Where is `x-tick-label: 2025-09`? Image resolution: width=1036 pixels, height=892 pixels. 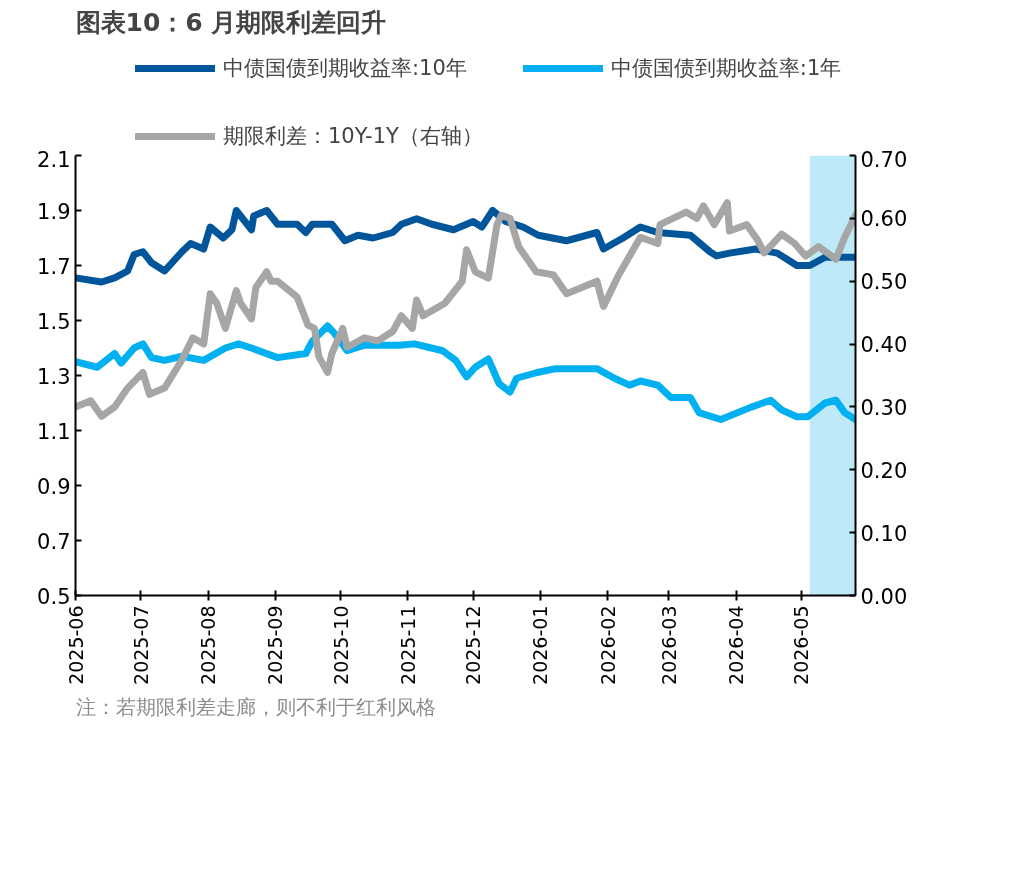
x-tick-label: 2025-09 is located at coordinates (275, 645).